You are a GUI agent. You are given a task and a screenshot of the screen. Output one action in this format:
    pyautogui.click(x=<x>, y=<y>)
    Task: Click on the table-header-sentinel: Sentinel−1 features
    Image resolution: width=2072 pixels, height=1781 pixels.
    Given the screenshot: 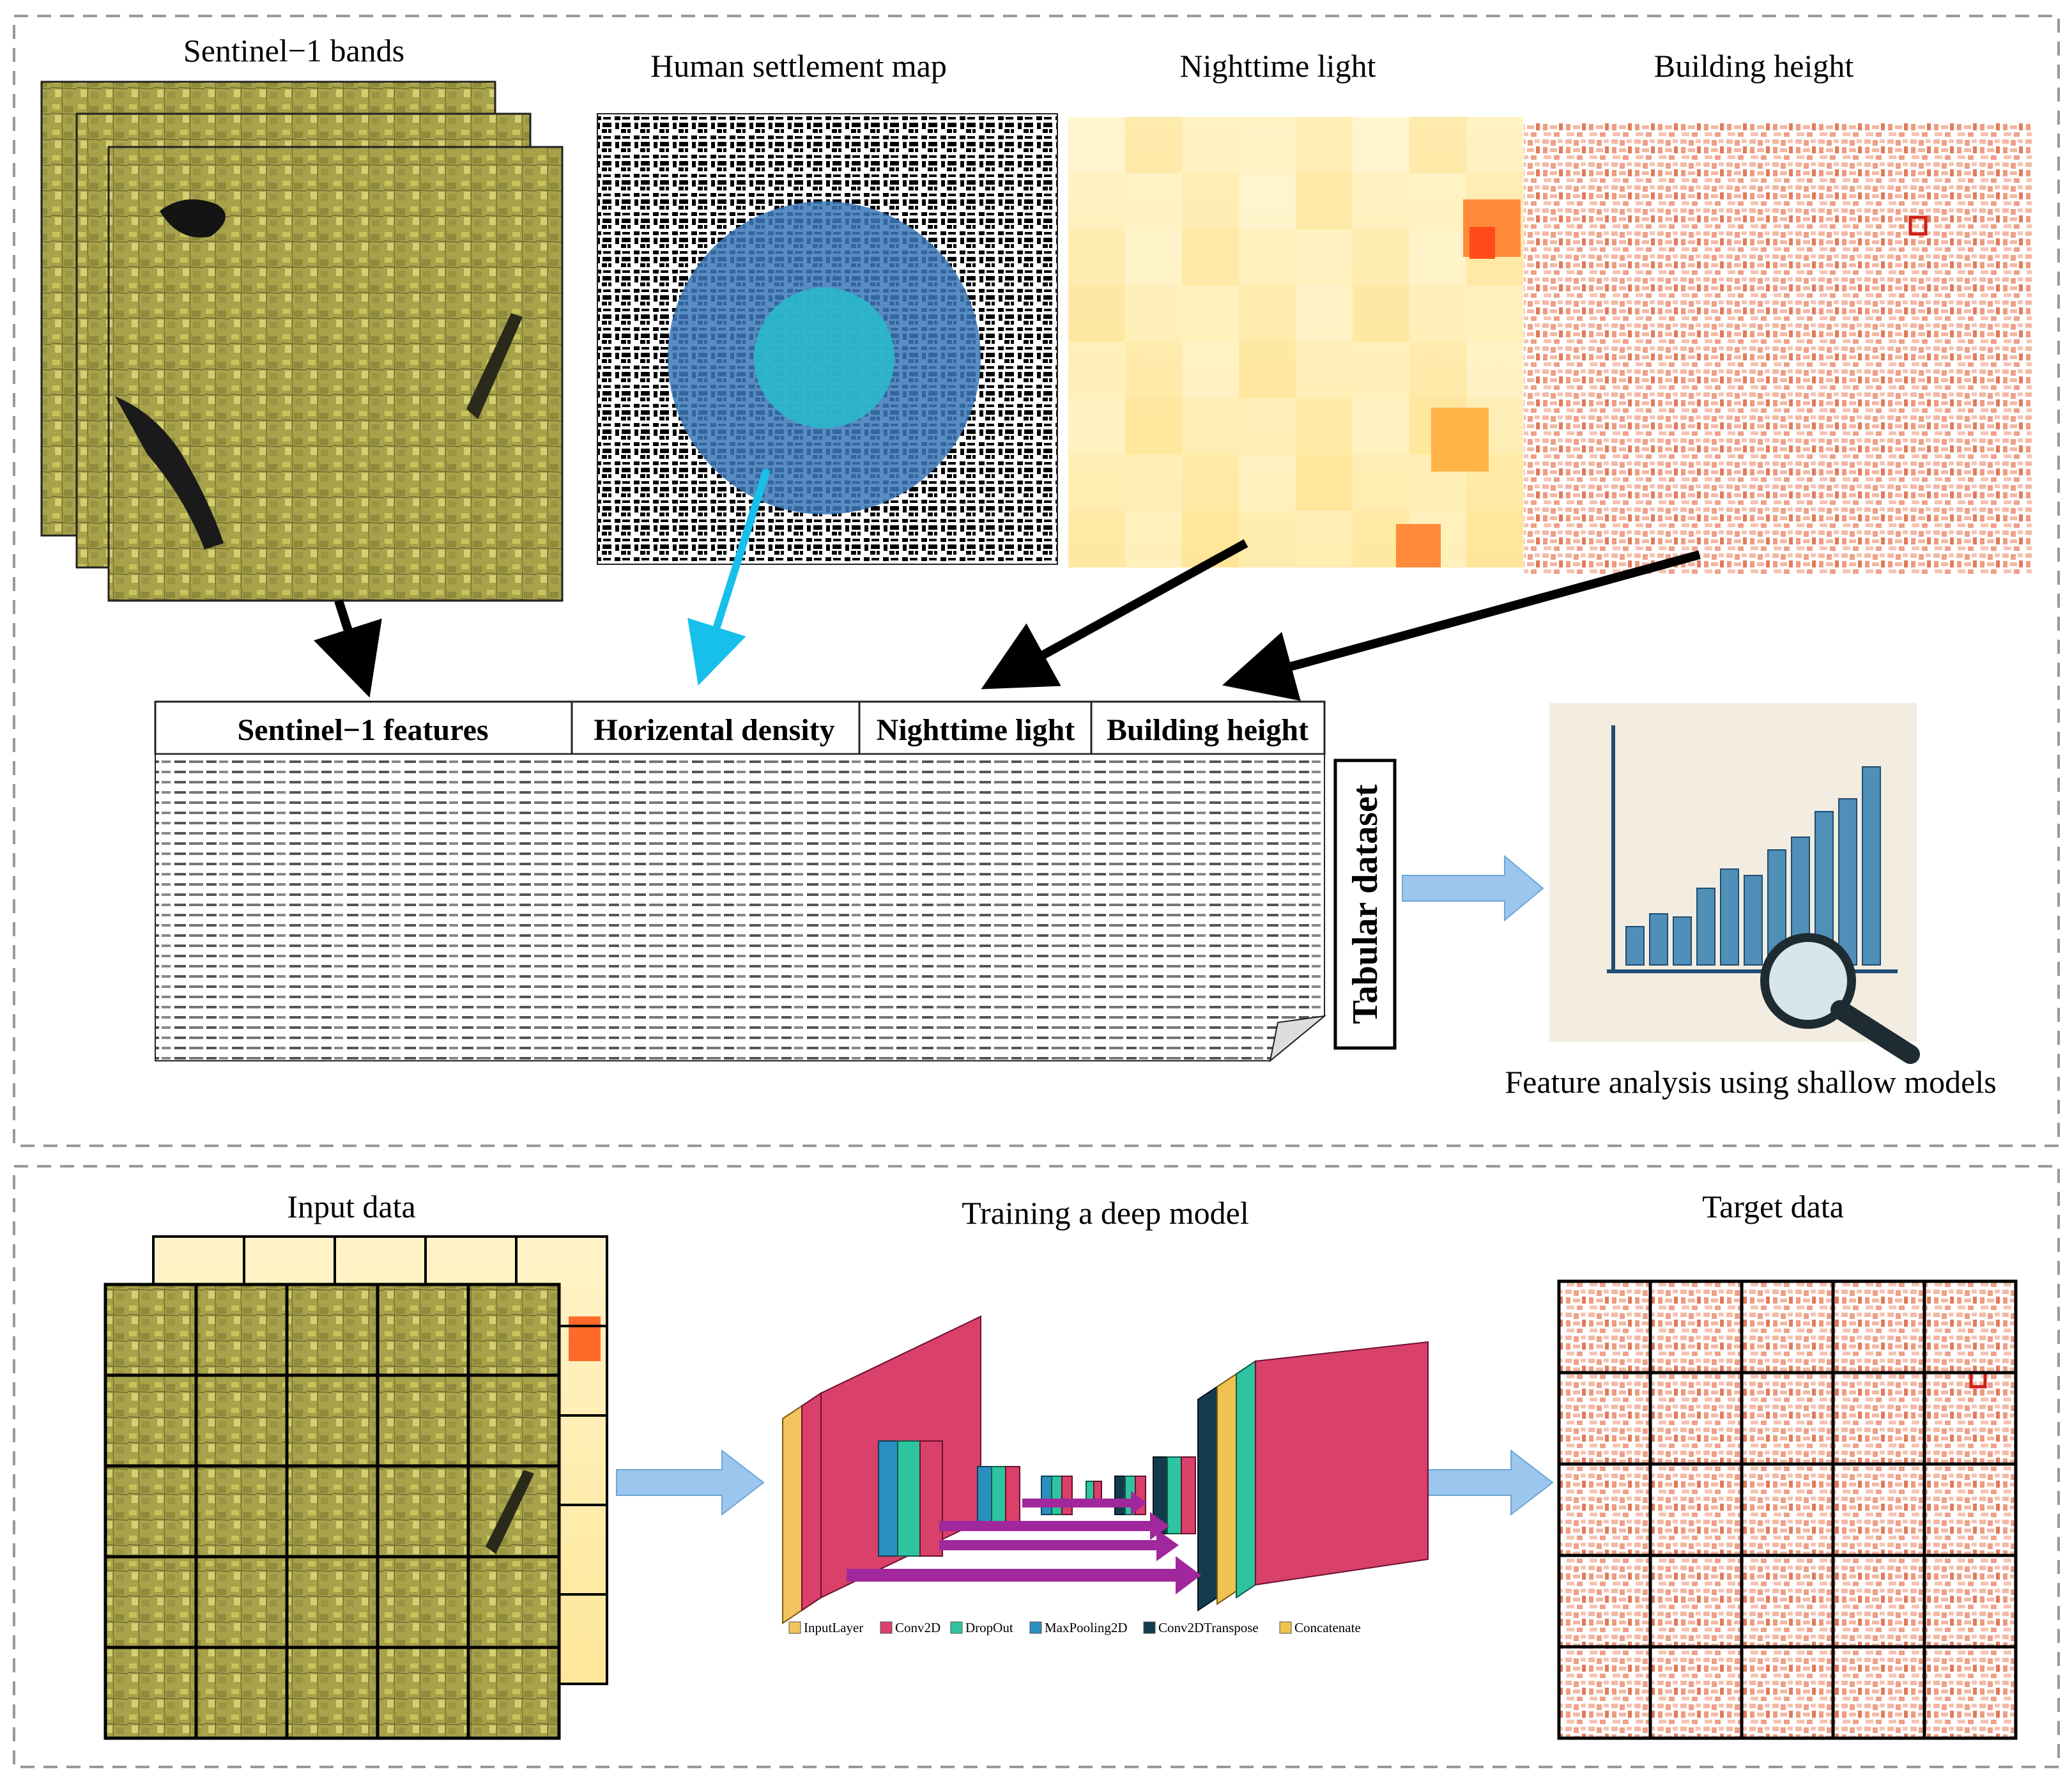 What is the action you would take?
    pyautogui.click(x=362, y=730)
    